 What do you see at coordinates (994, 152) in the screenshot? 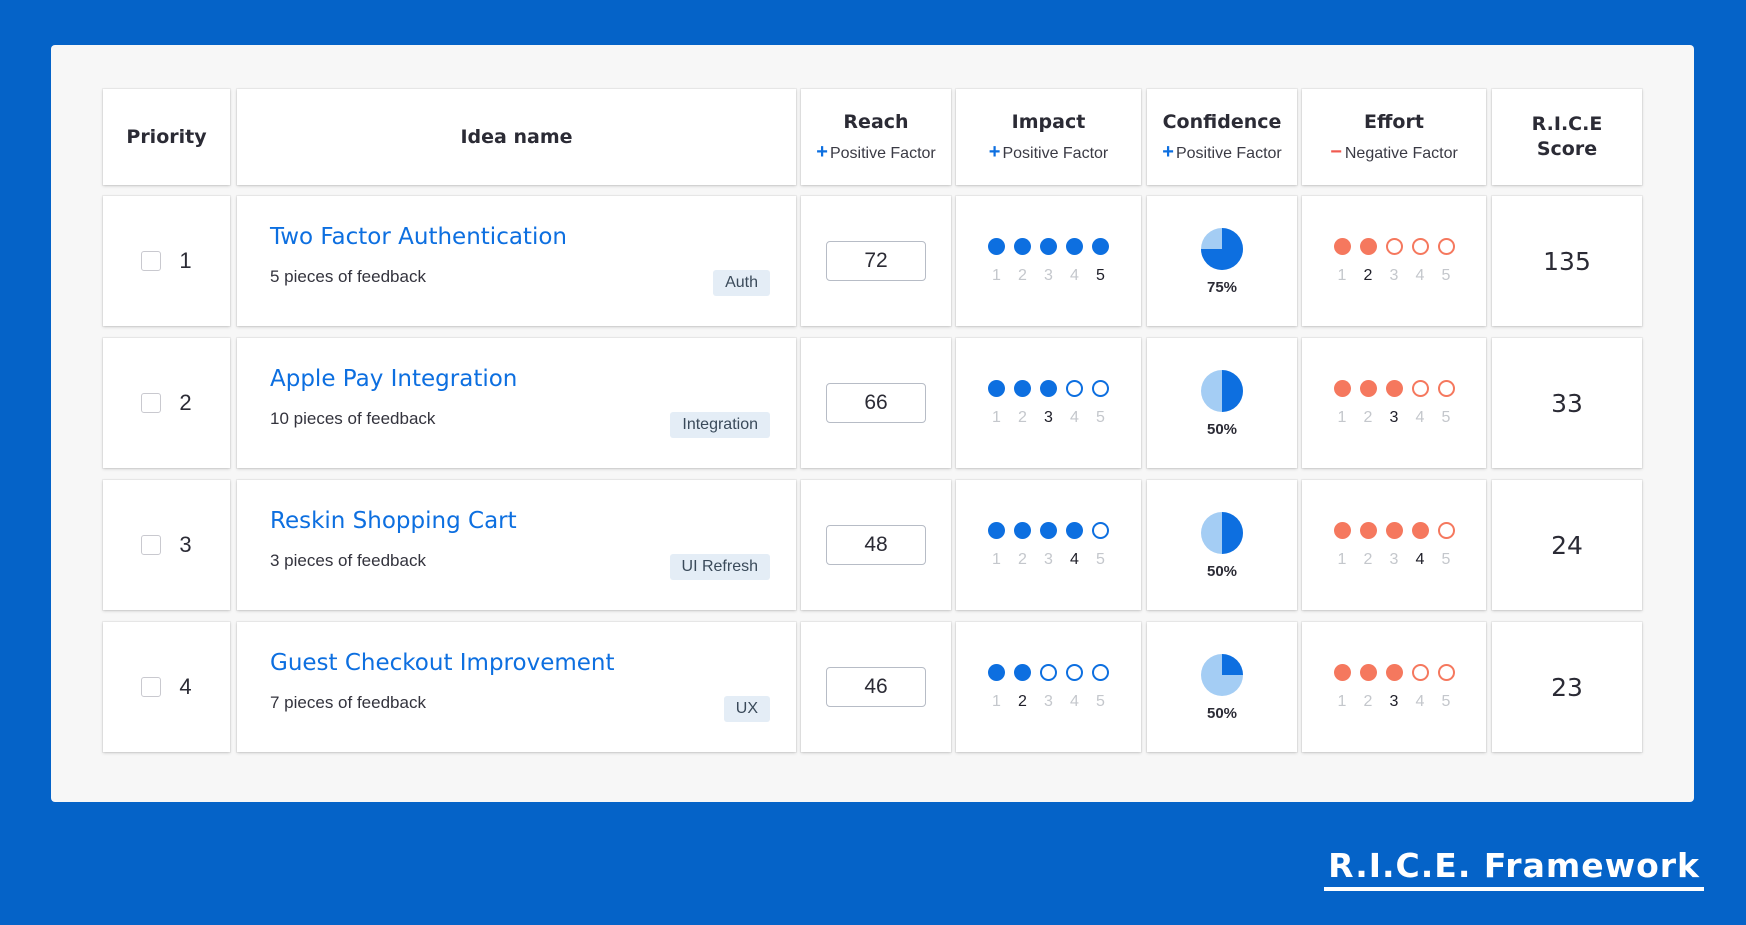
I see `plus-icon: +` at bounding box center [994, 152].